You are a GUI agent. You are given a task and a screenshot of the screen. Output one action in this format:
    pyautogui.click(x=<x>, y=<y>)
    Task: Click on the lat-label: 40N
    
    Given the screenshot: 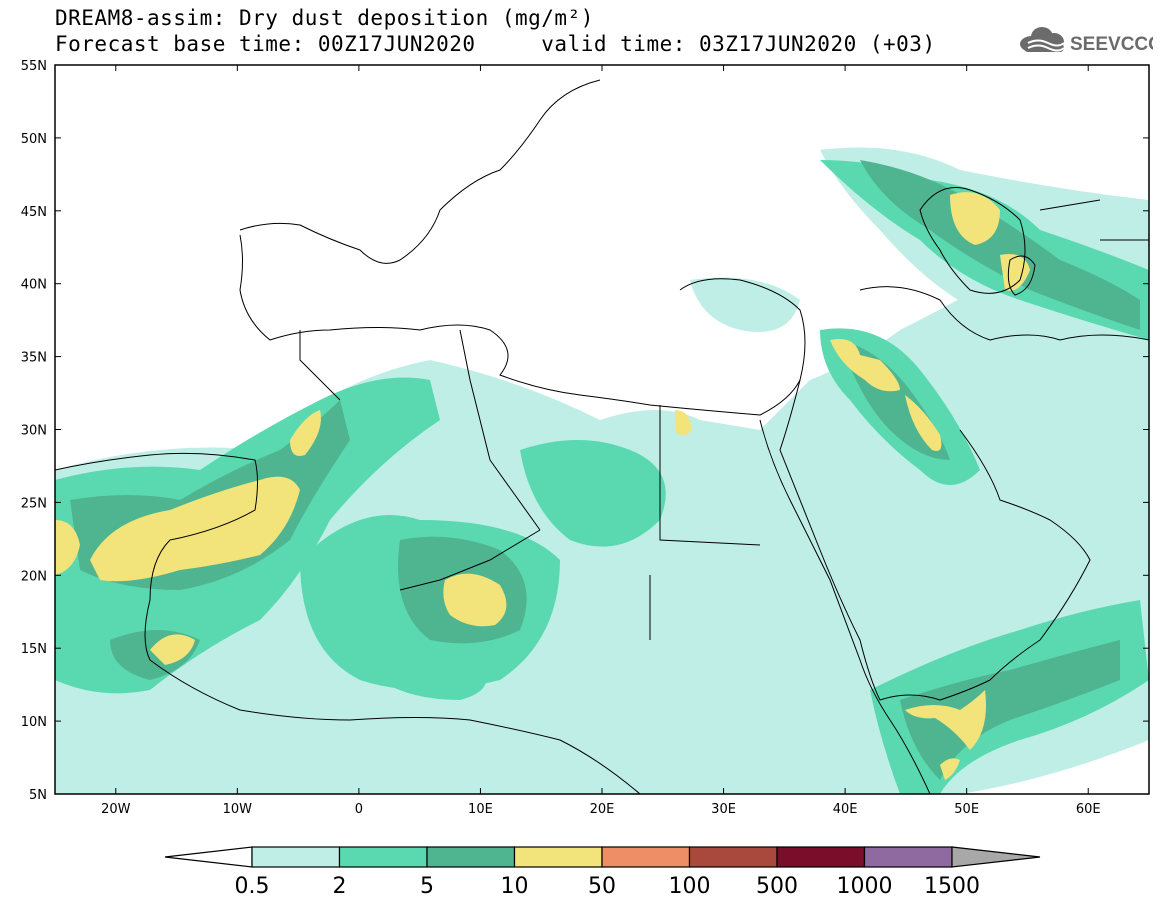 What is the action you would take?
    pyautogui.click(x=34, y=285)
    